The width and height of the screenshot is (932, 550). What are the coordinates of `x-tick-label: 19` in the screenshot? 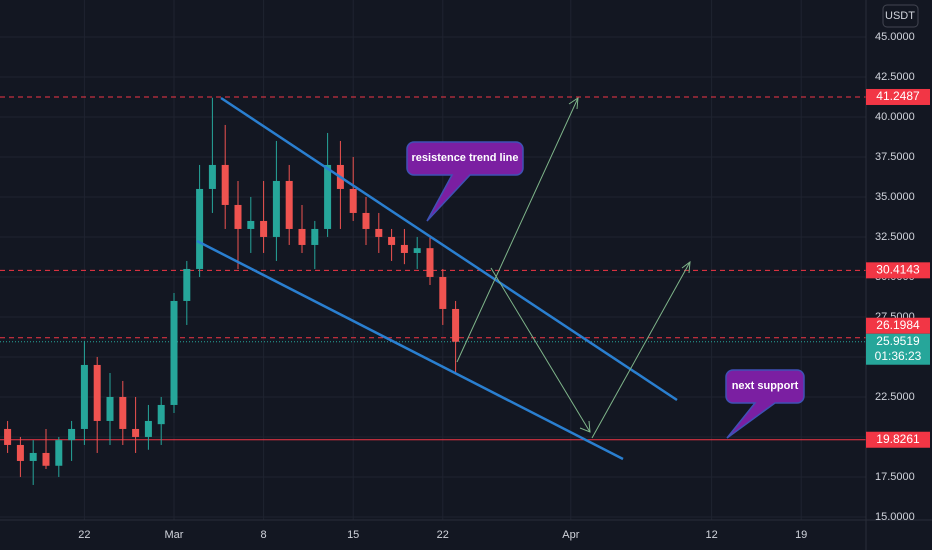 It's located at (801, 535).